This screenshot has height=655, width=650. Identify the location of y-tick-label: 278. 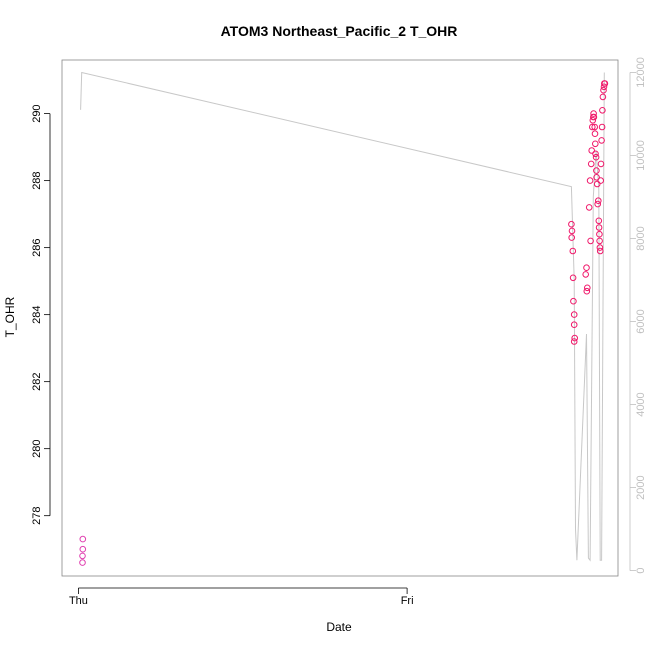
(37, 516).